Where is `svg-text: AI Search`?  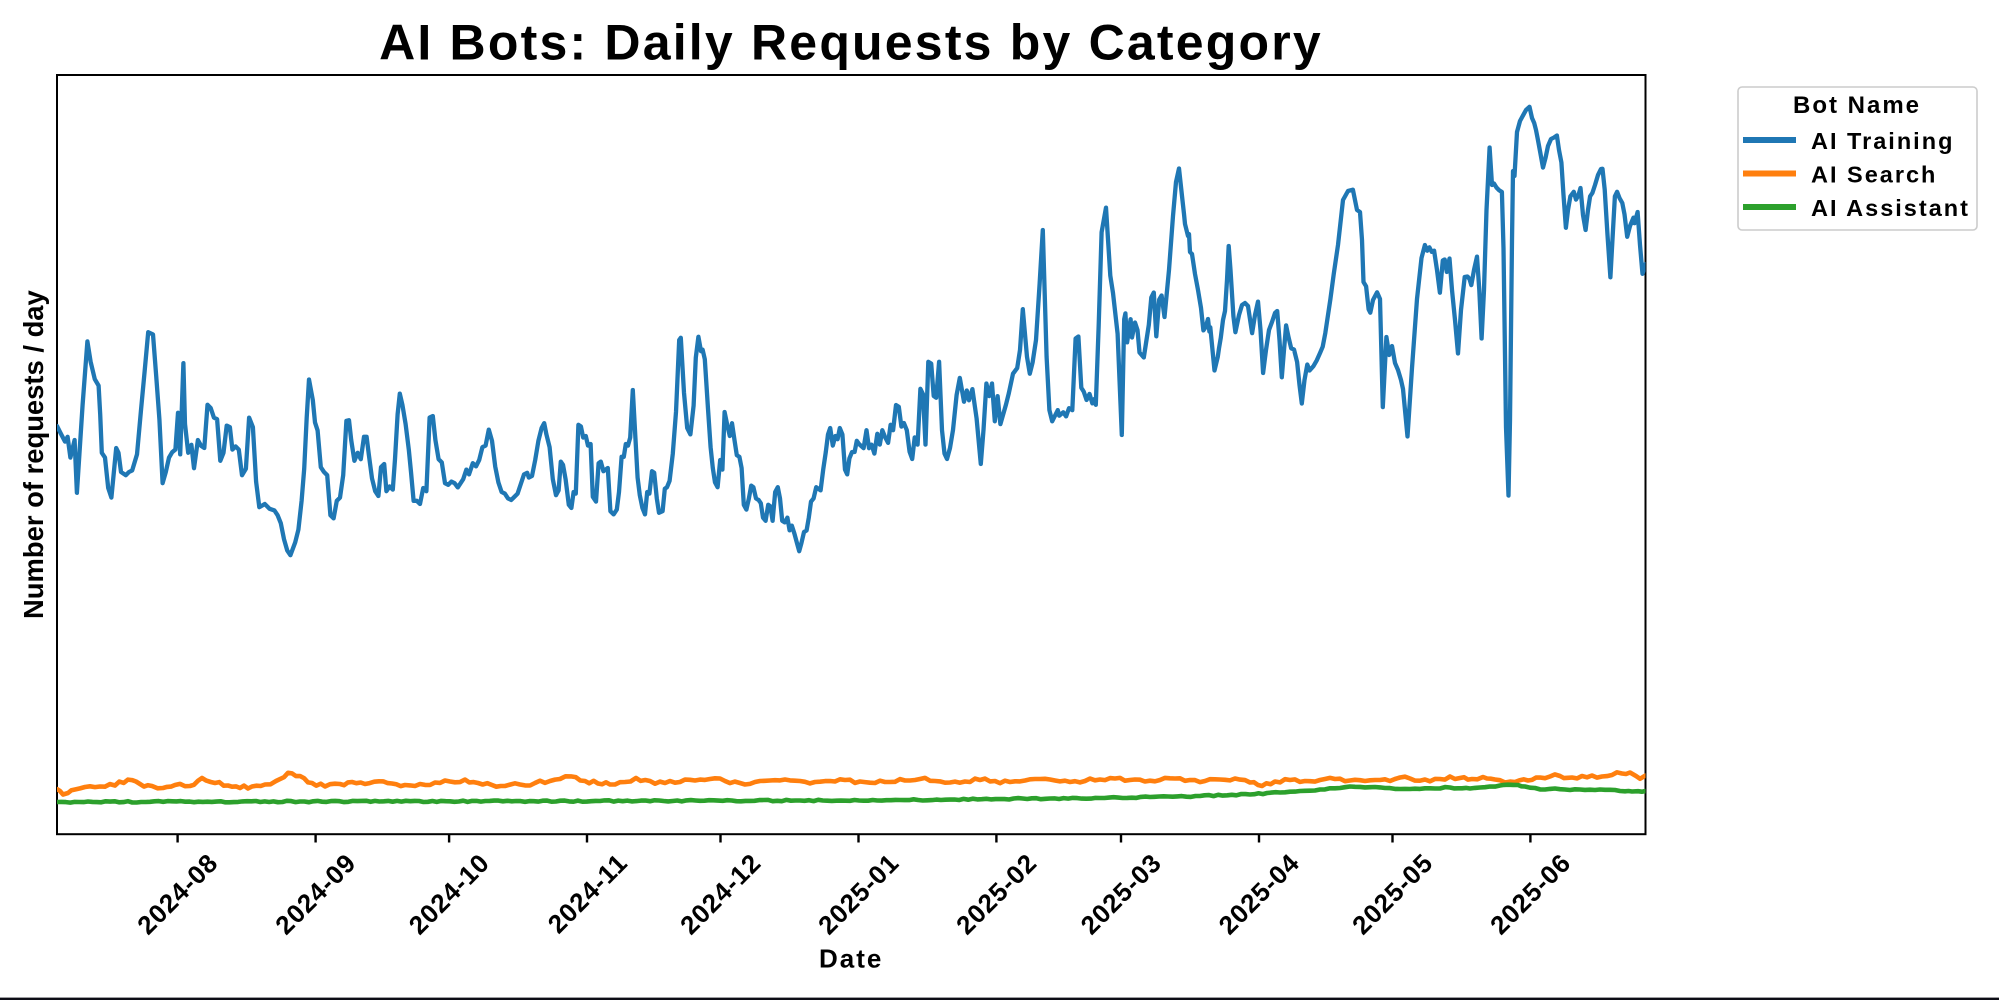 svg-text: AI Search is located at coordinates (1874, 175).